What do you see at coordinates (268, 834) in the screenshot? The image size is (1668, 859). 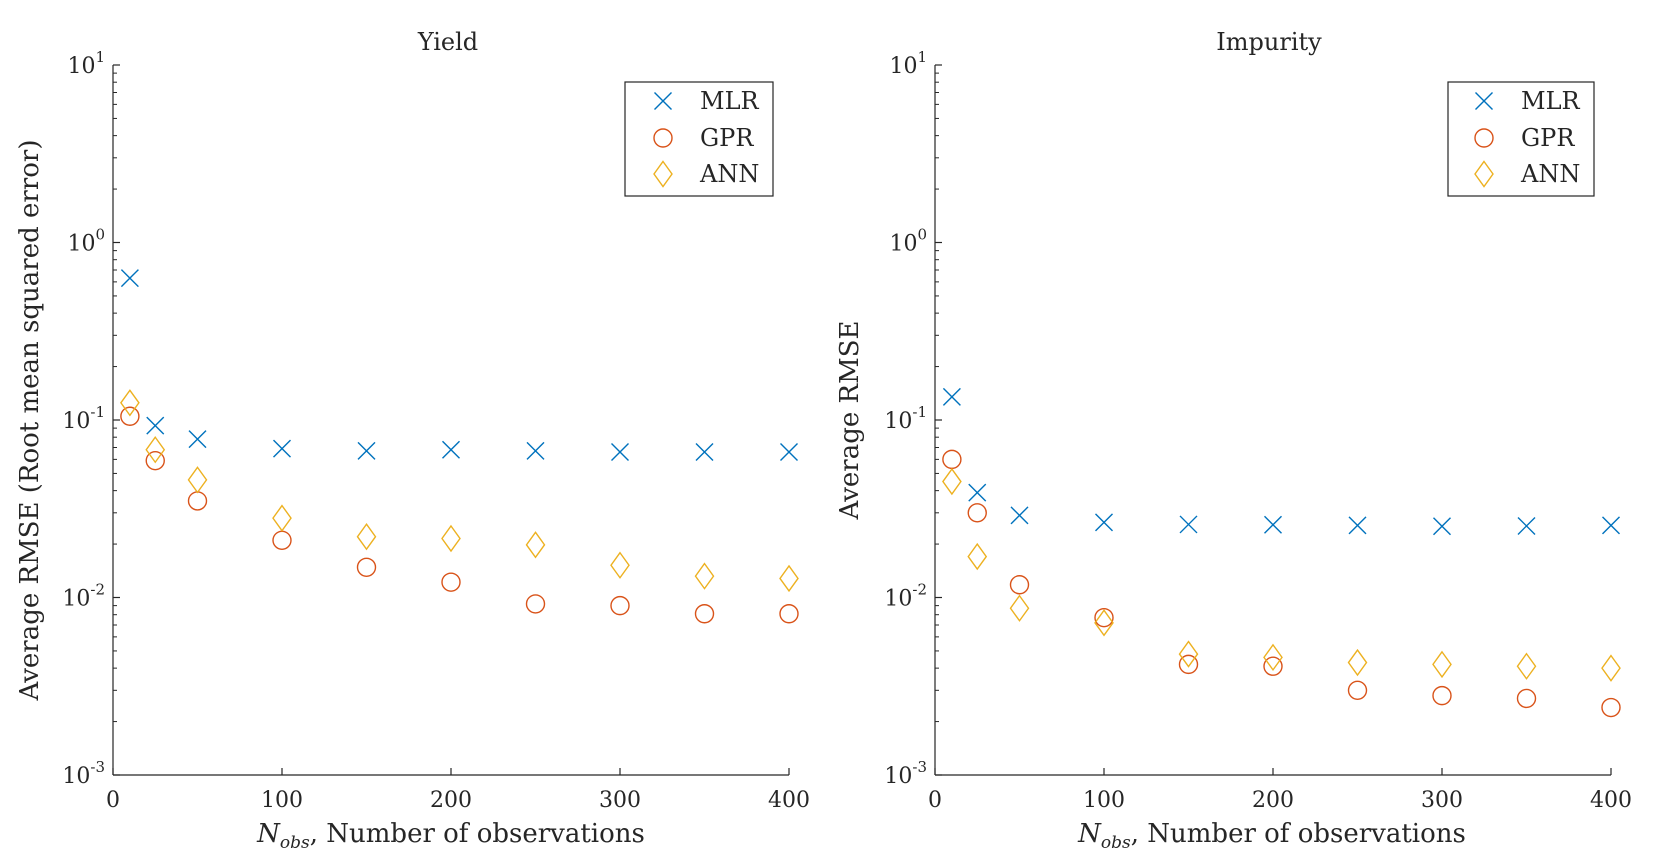 I see `yield-x-axis-label-n: N` at bounding box center [268, 834].